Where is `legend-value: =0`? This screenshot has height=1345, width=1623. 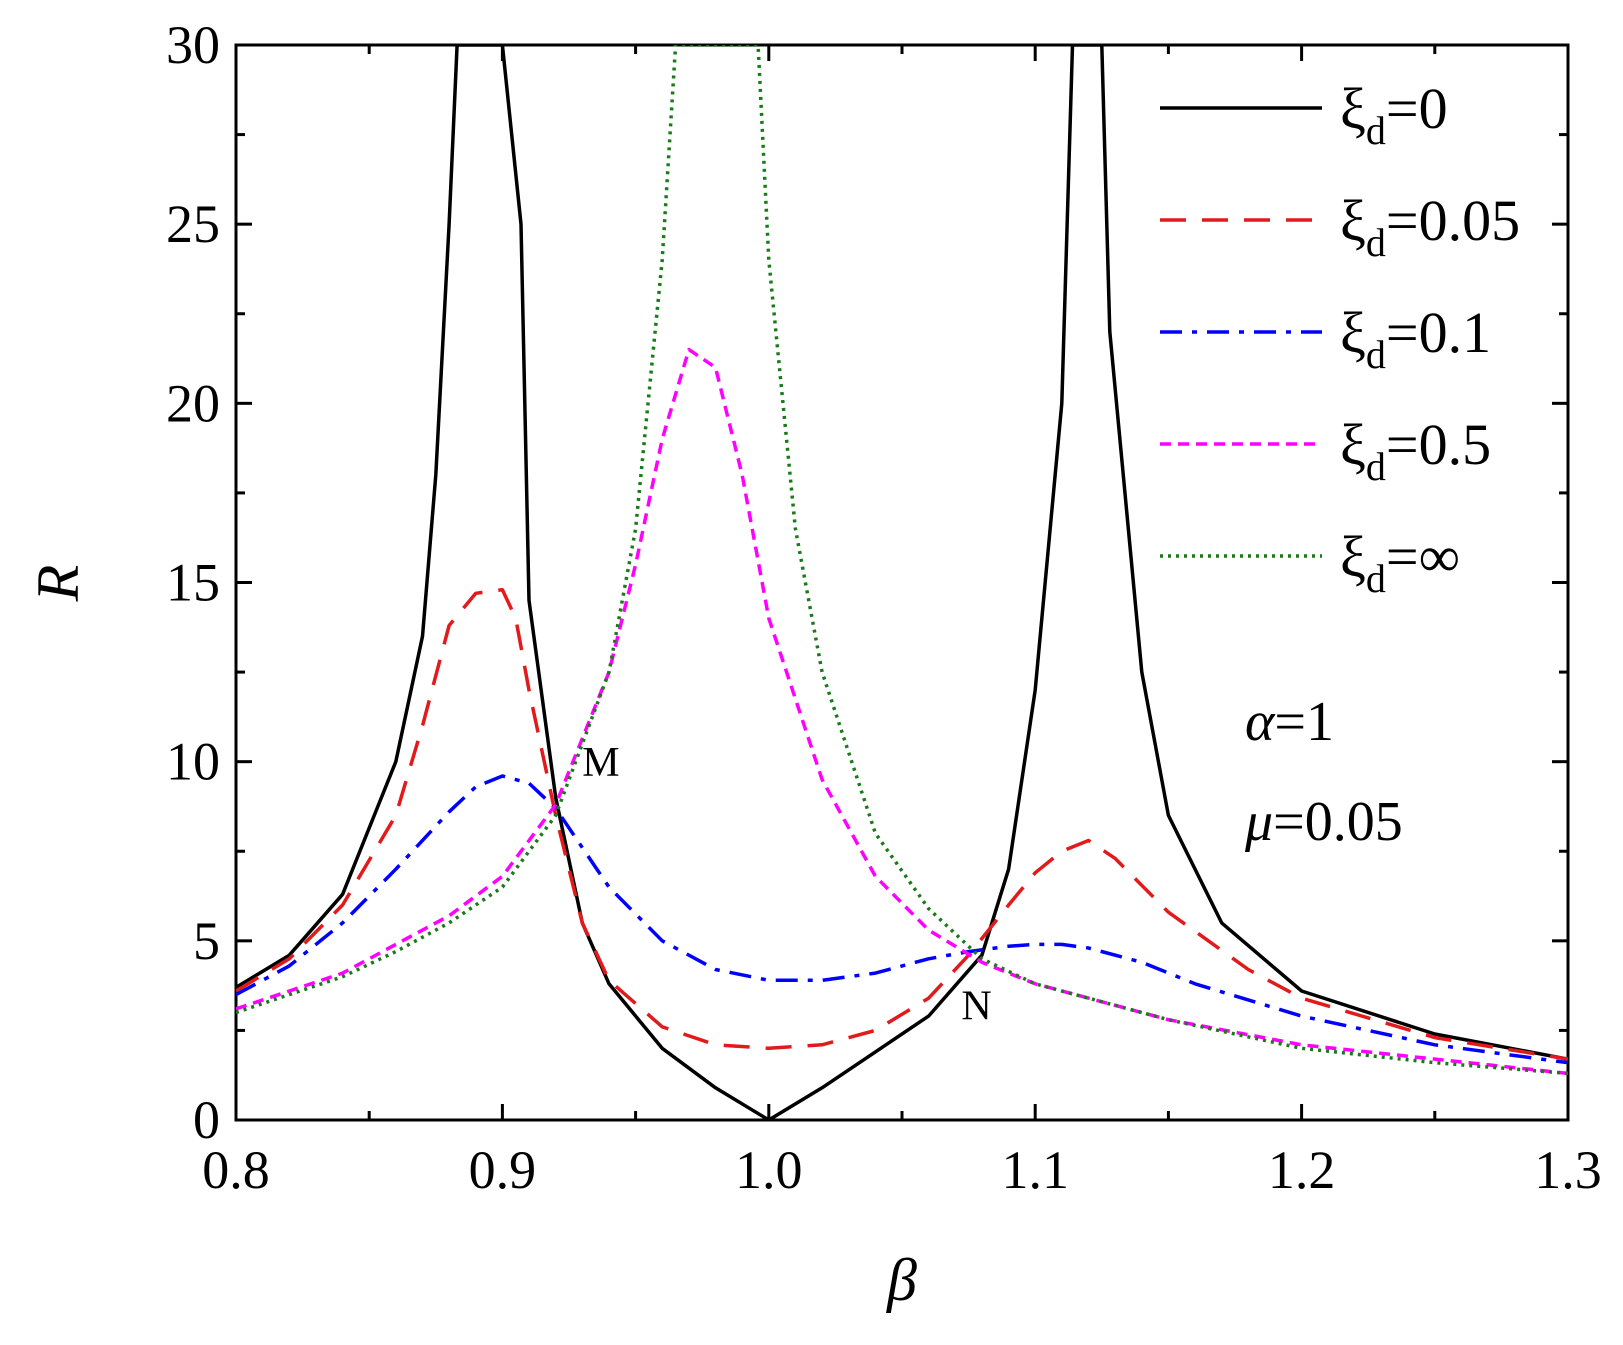 legend-value: =0 is located at coordinates (1417, 108).